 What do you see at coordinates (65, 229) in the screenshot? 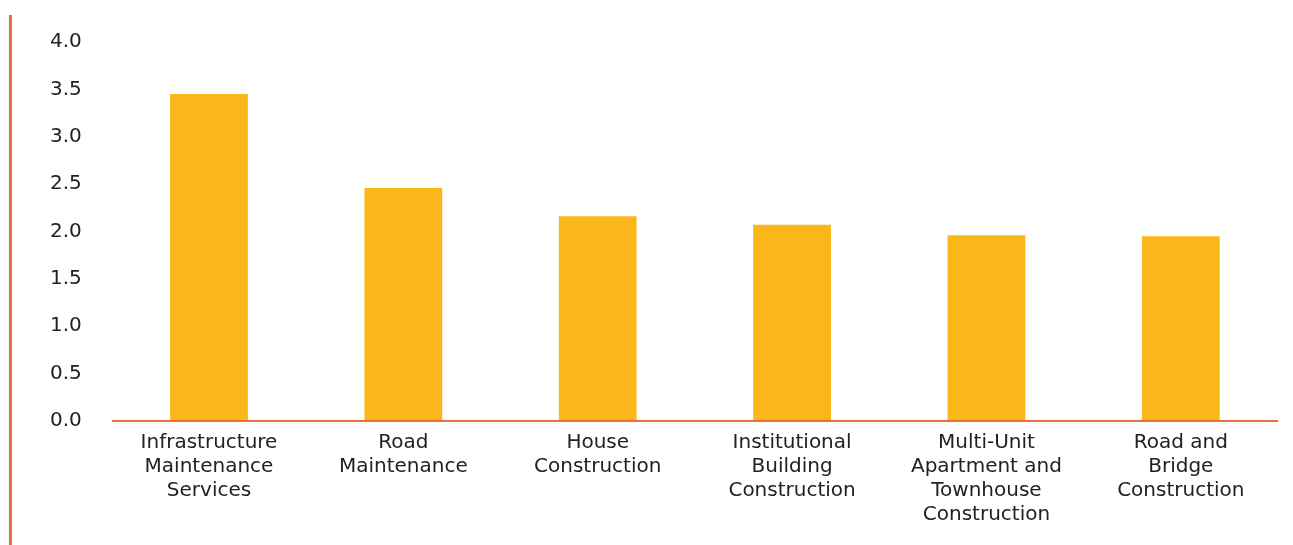
I see `y-tick-label: 2.0` at bounding box center [65, 229].